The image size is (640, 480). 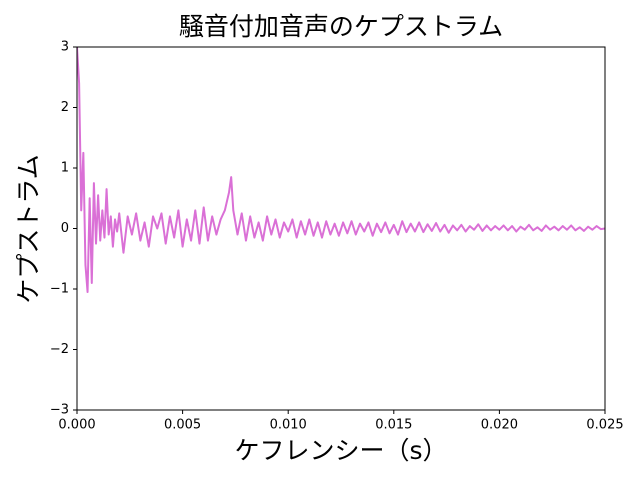 I want to click on x-tick-label: 0.010, so click(x=288, y=425).